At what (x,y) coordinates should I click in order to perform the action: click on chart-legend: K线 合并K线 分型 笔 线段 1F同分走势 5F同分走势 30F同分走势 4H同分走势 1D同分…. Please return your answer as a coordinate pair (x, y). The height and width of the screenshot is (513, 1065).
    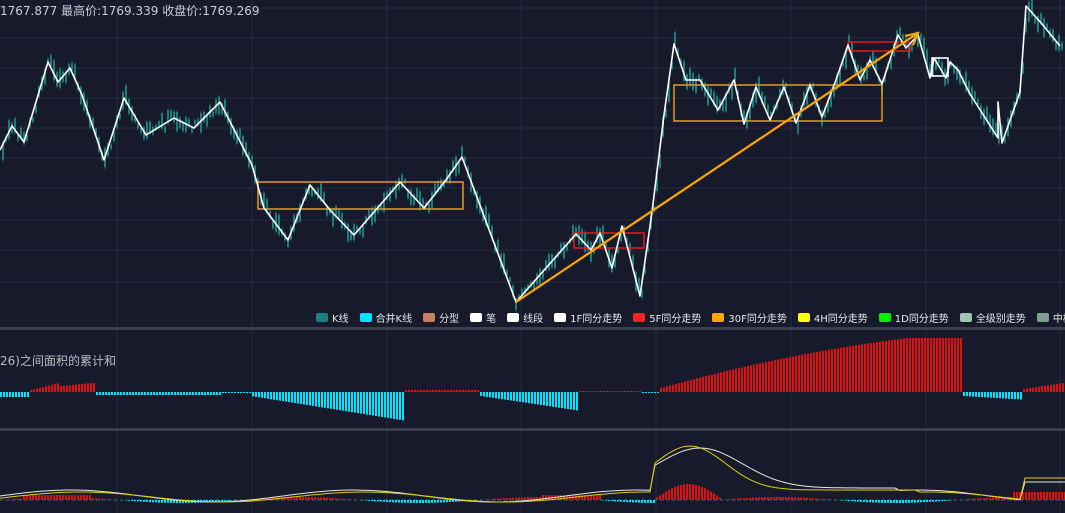
    Looking at the image, I should click on (690, 317).